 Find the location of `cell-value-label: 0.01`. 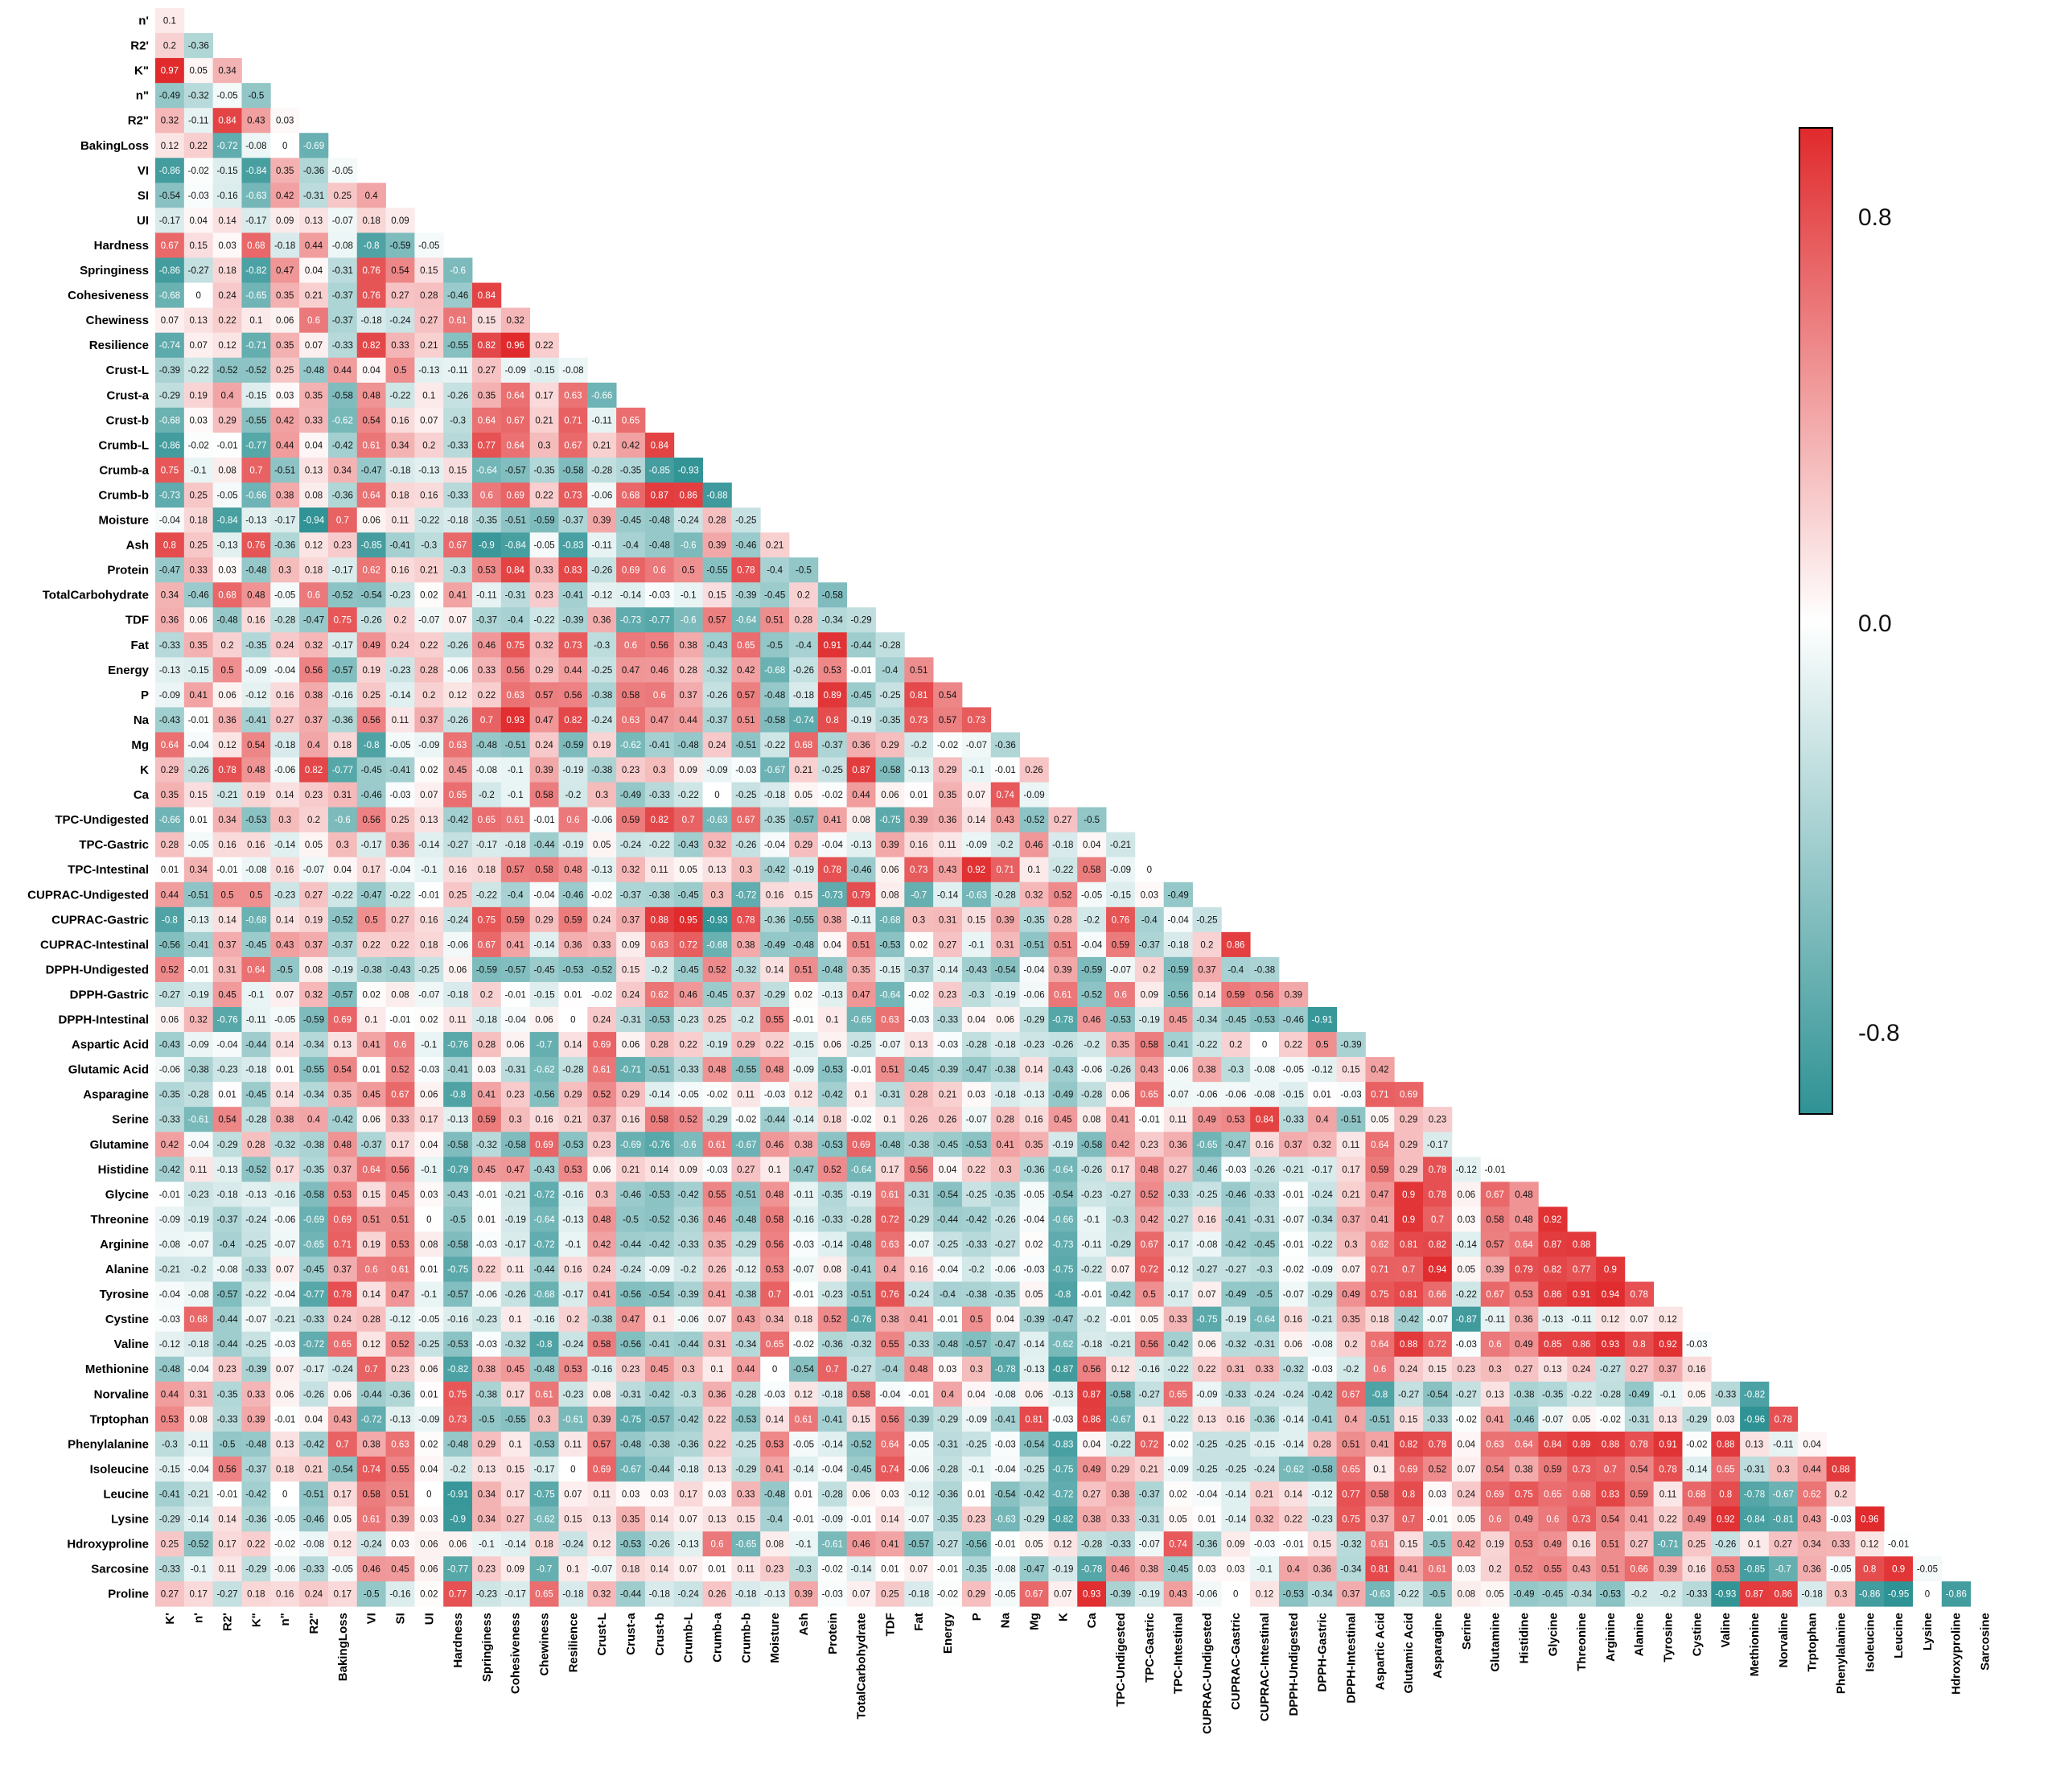

cell-value-label: 0.01 is located at coordinates (429, 1394).